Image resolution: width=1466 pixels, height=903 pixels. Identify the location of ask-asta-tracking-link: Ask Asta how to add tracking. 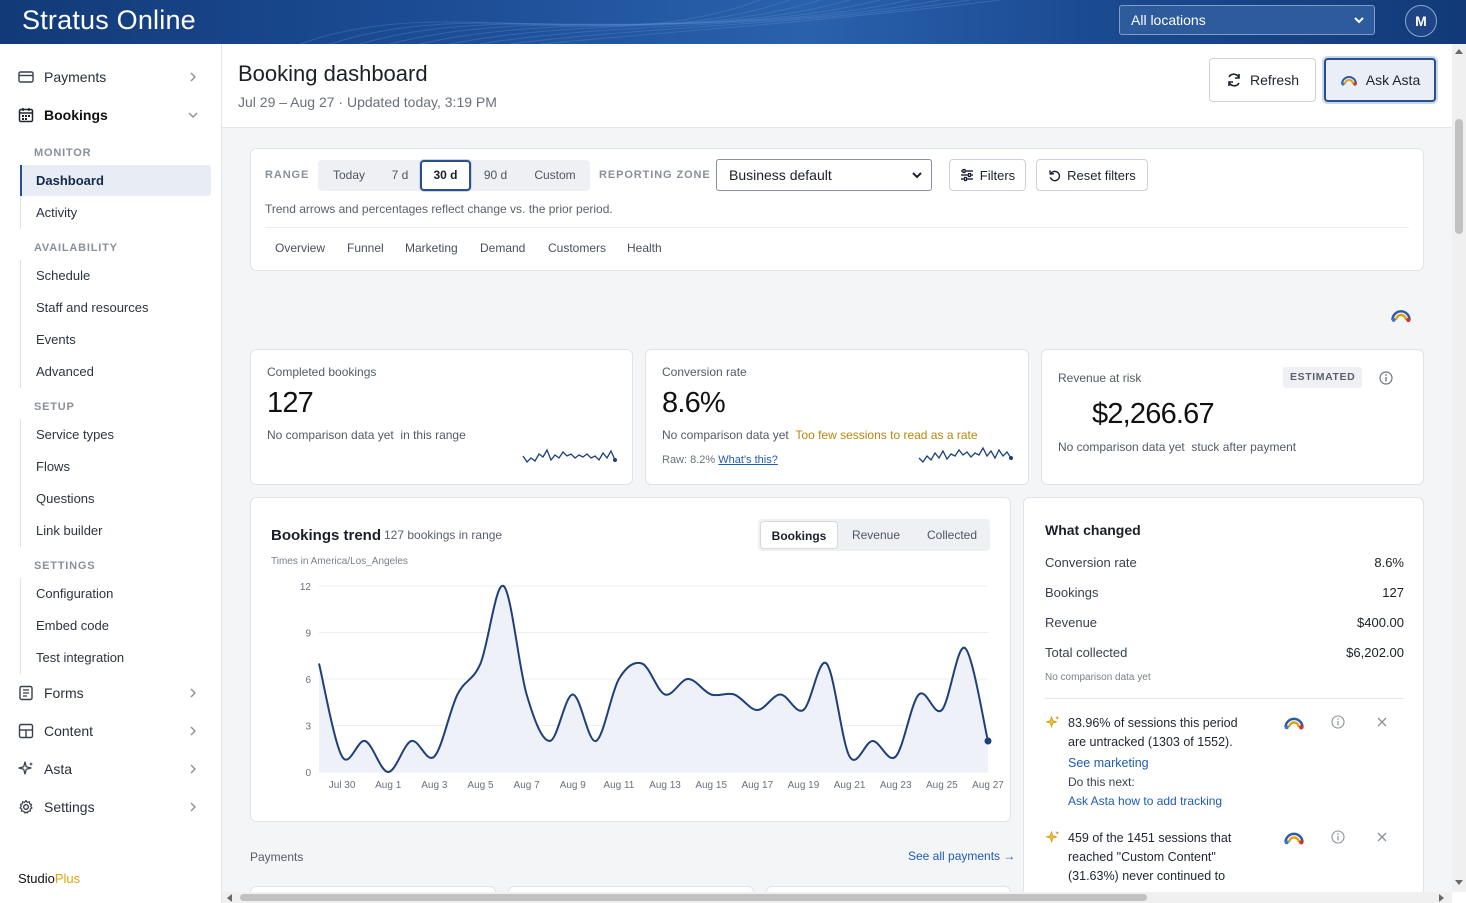
(1145, 801).